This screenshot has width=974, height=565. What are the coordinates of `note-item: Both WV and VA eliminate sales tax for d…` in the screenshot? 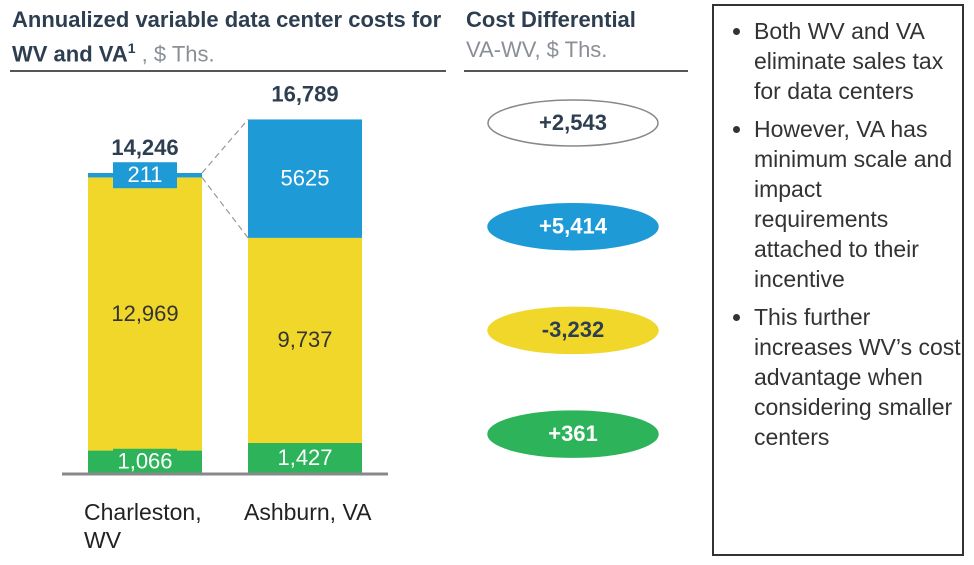 It's located at (858, 61).